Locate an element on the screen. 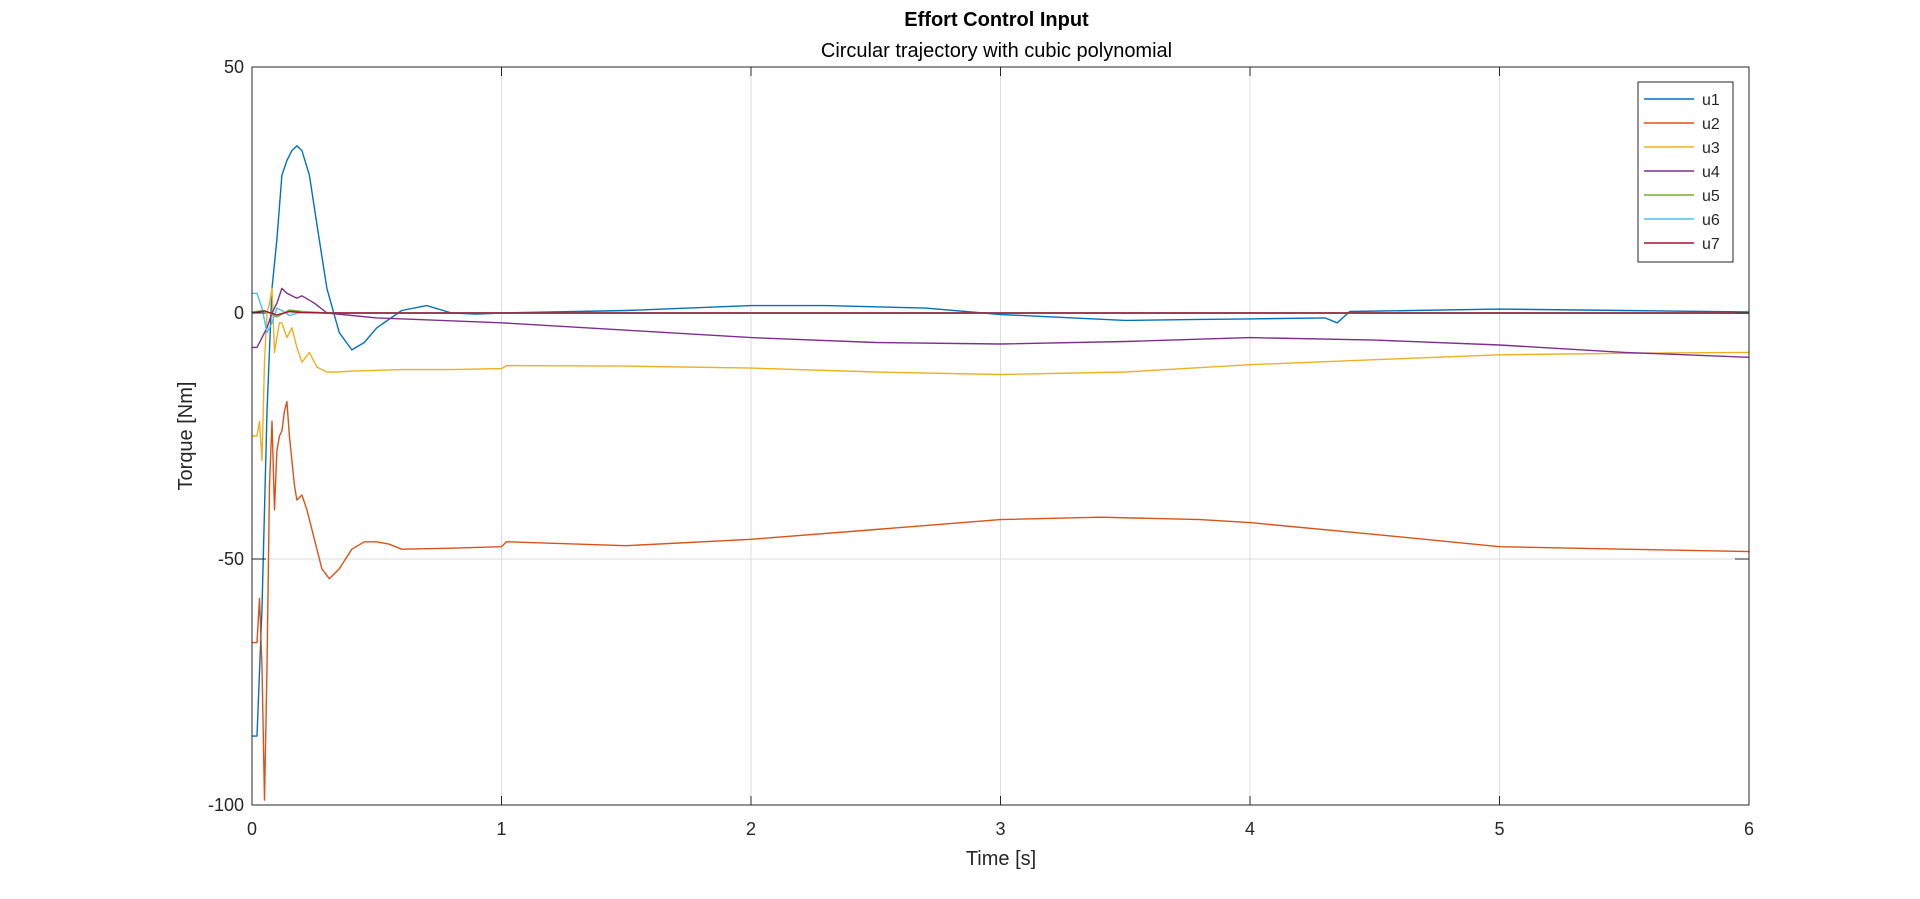  y-tick-label: -50 is located at coordinates (231, 559).